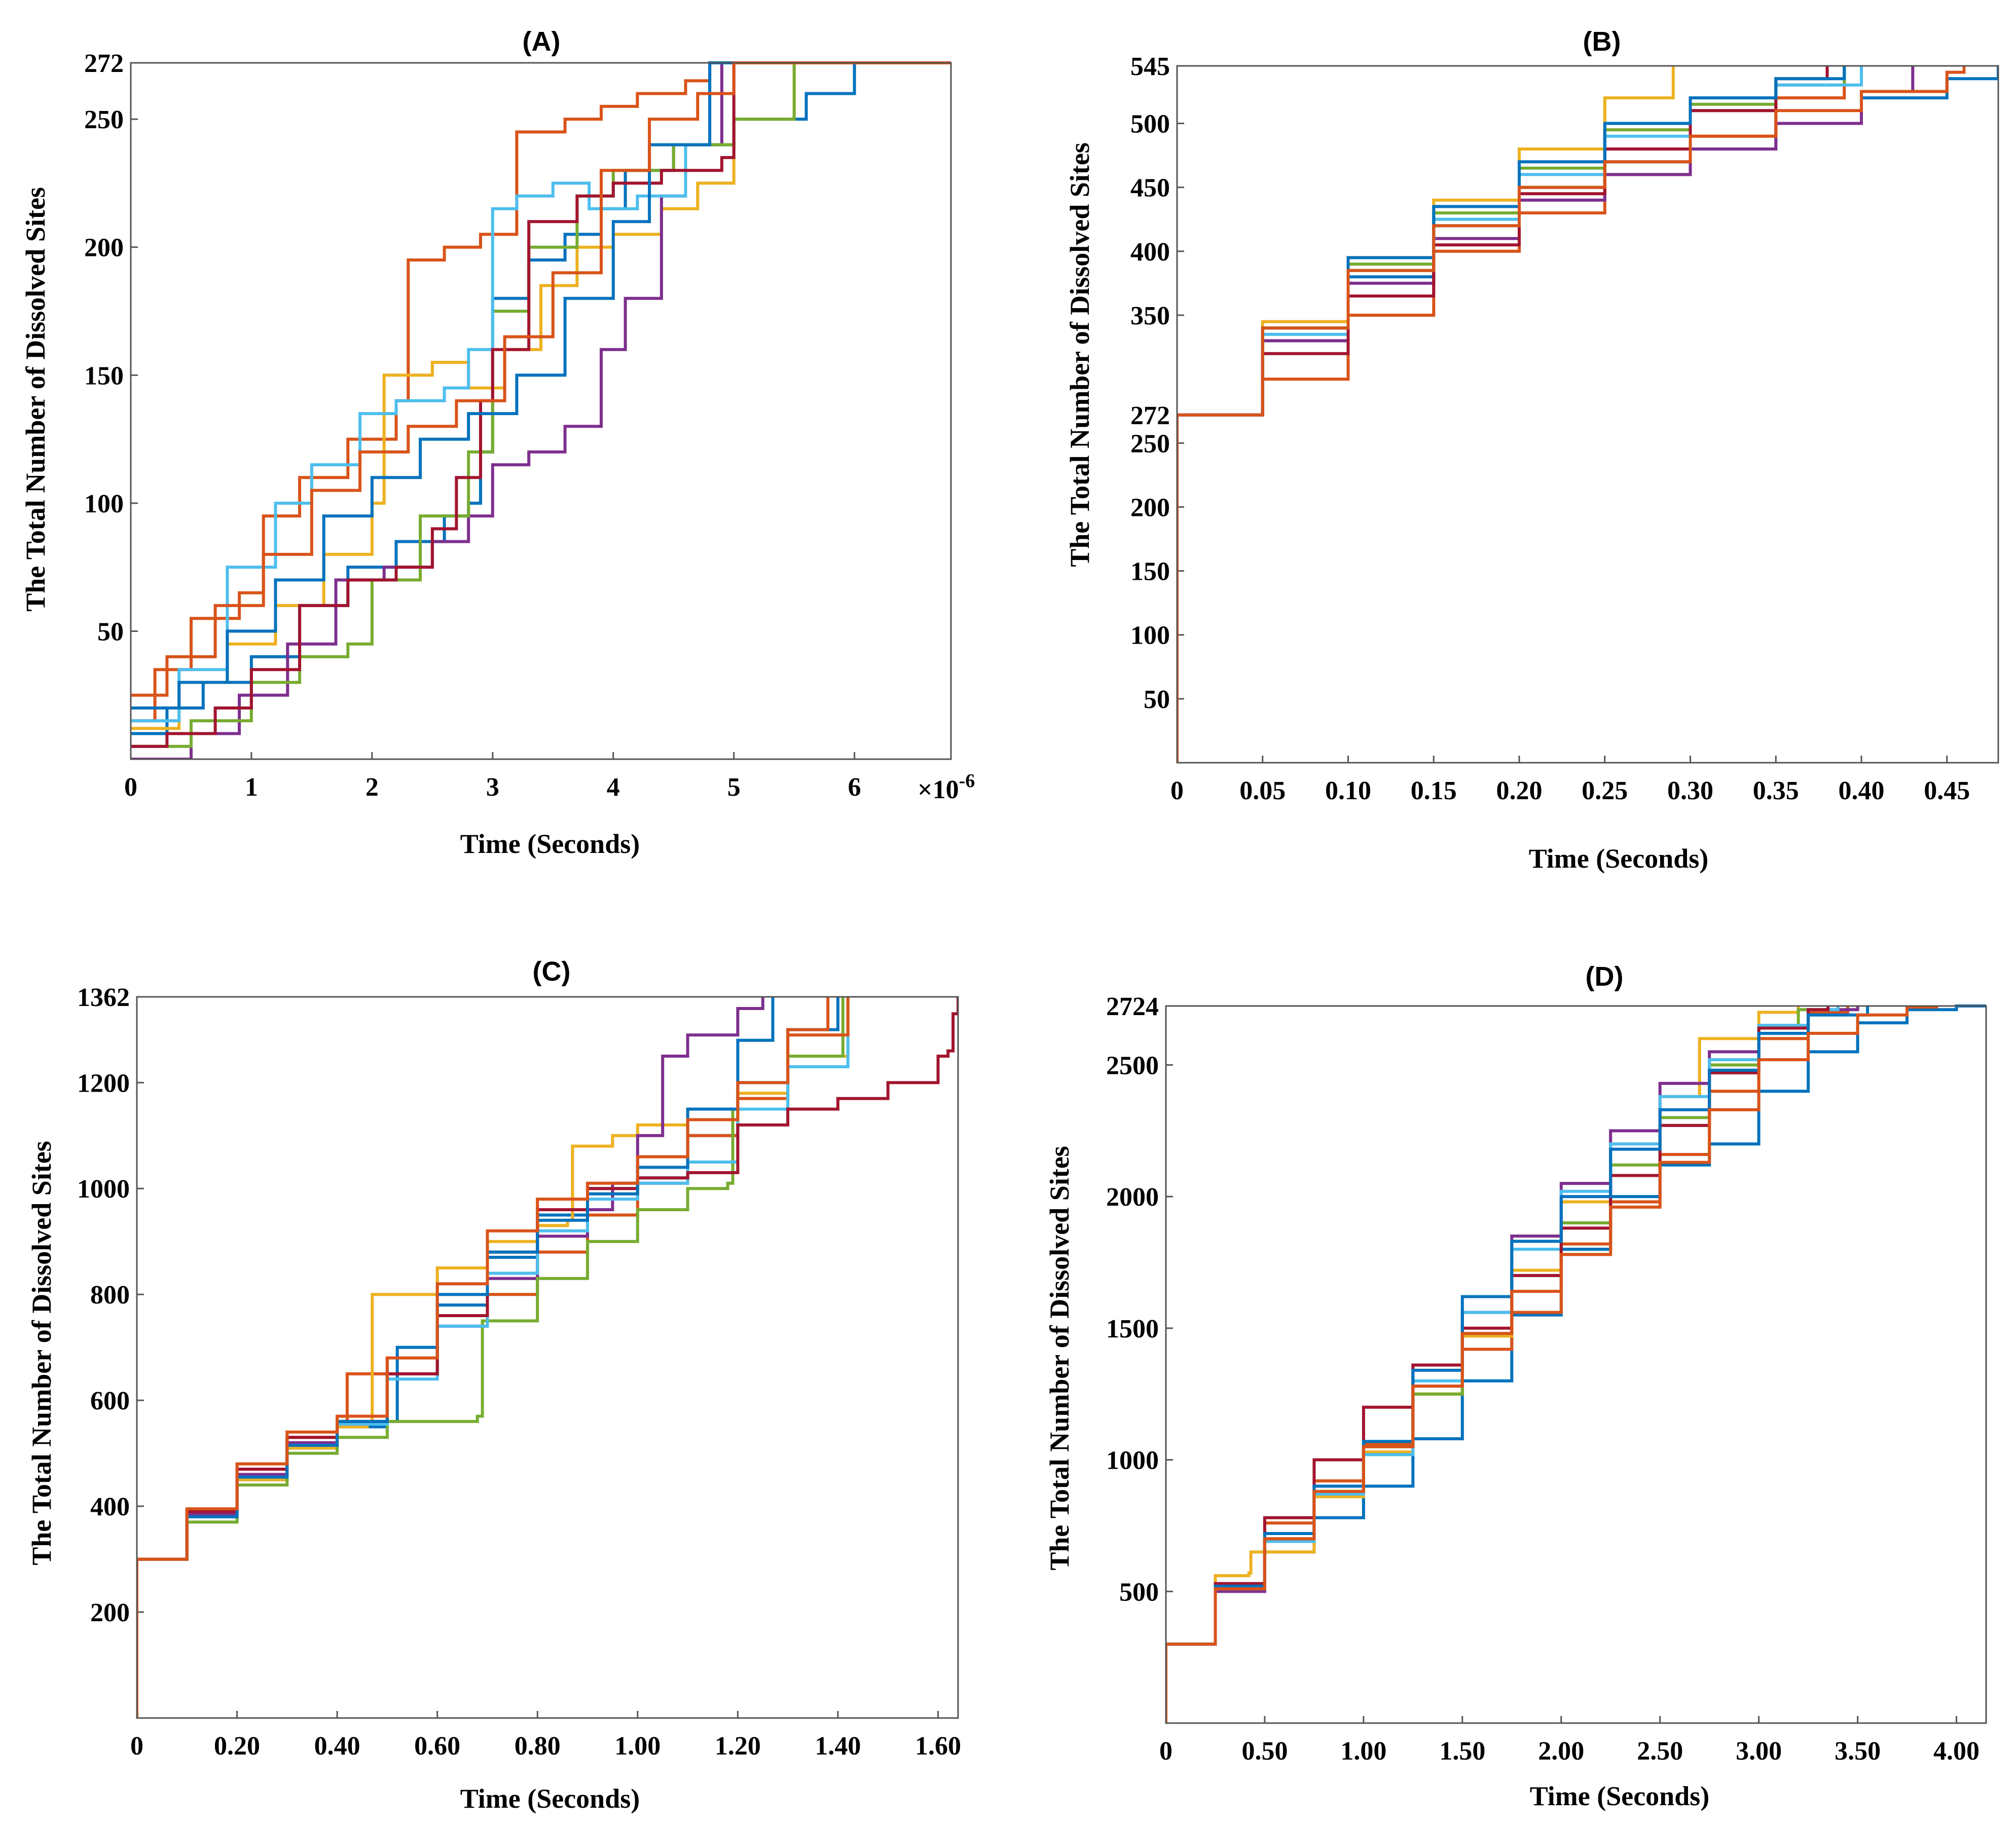 This screenshot has width=2016, height=1829. What do you see at coordinates (1150, 66) in the screenshot?
I see `panel-b-y-tick-label: 545` at bounding box center [1150, 66].